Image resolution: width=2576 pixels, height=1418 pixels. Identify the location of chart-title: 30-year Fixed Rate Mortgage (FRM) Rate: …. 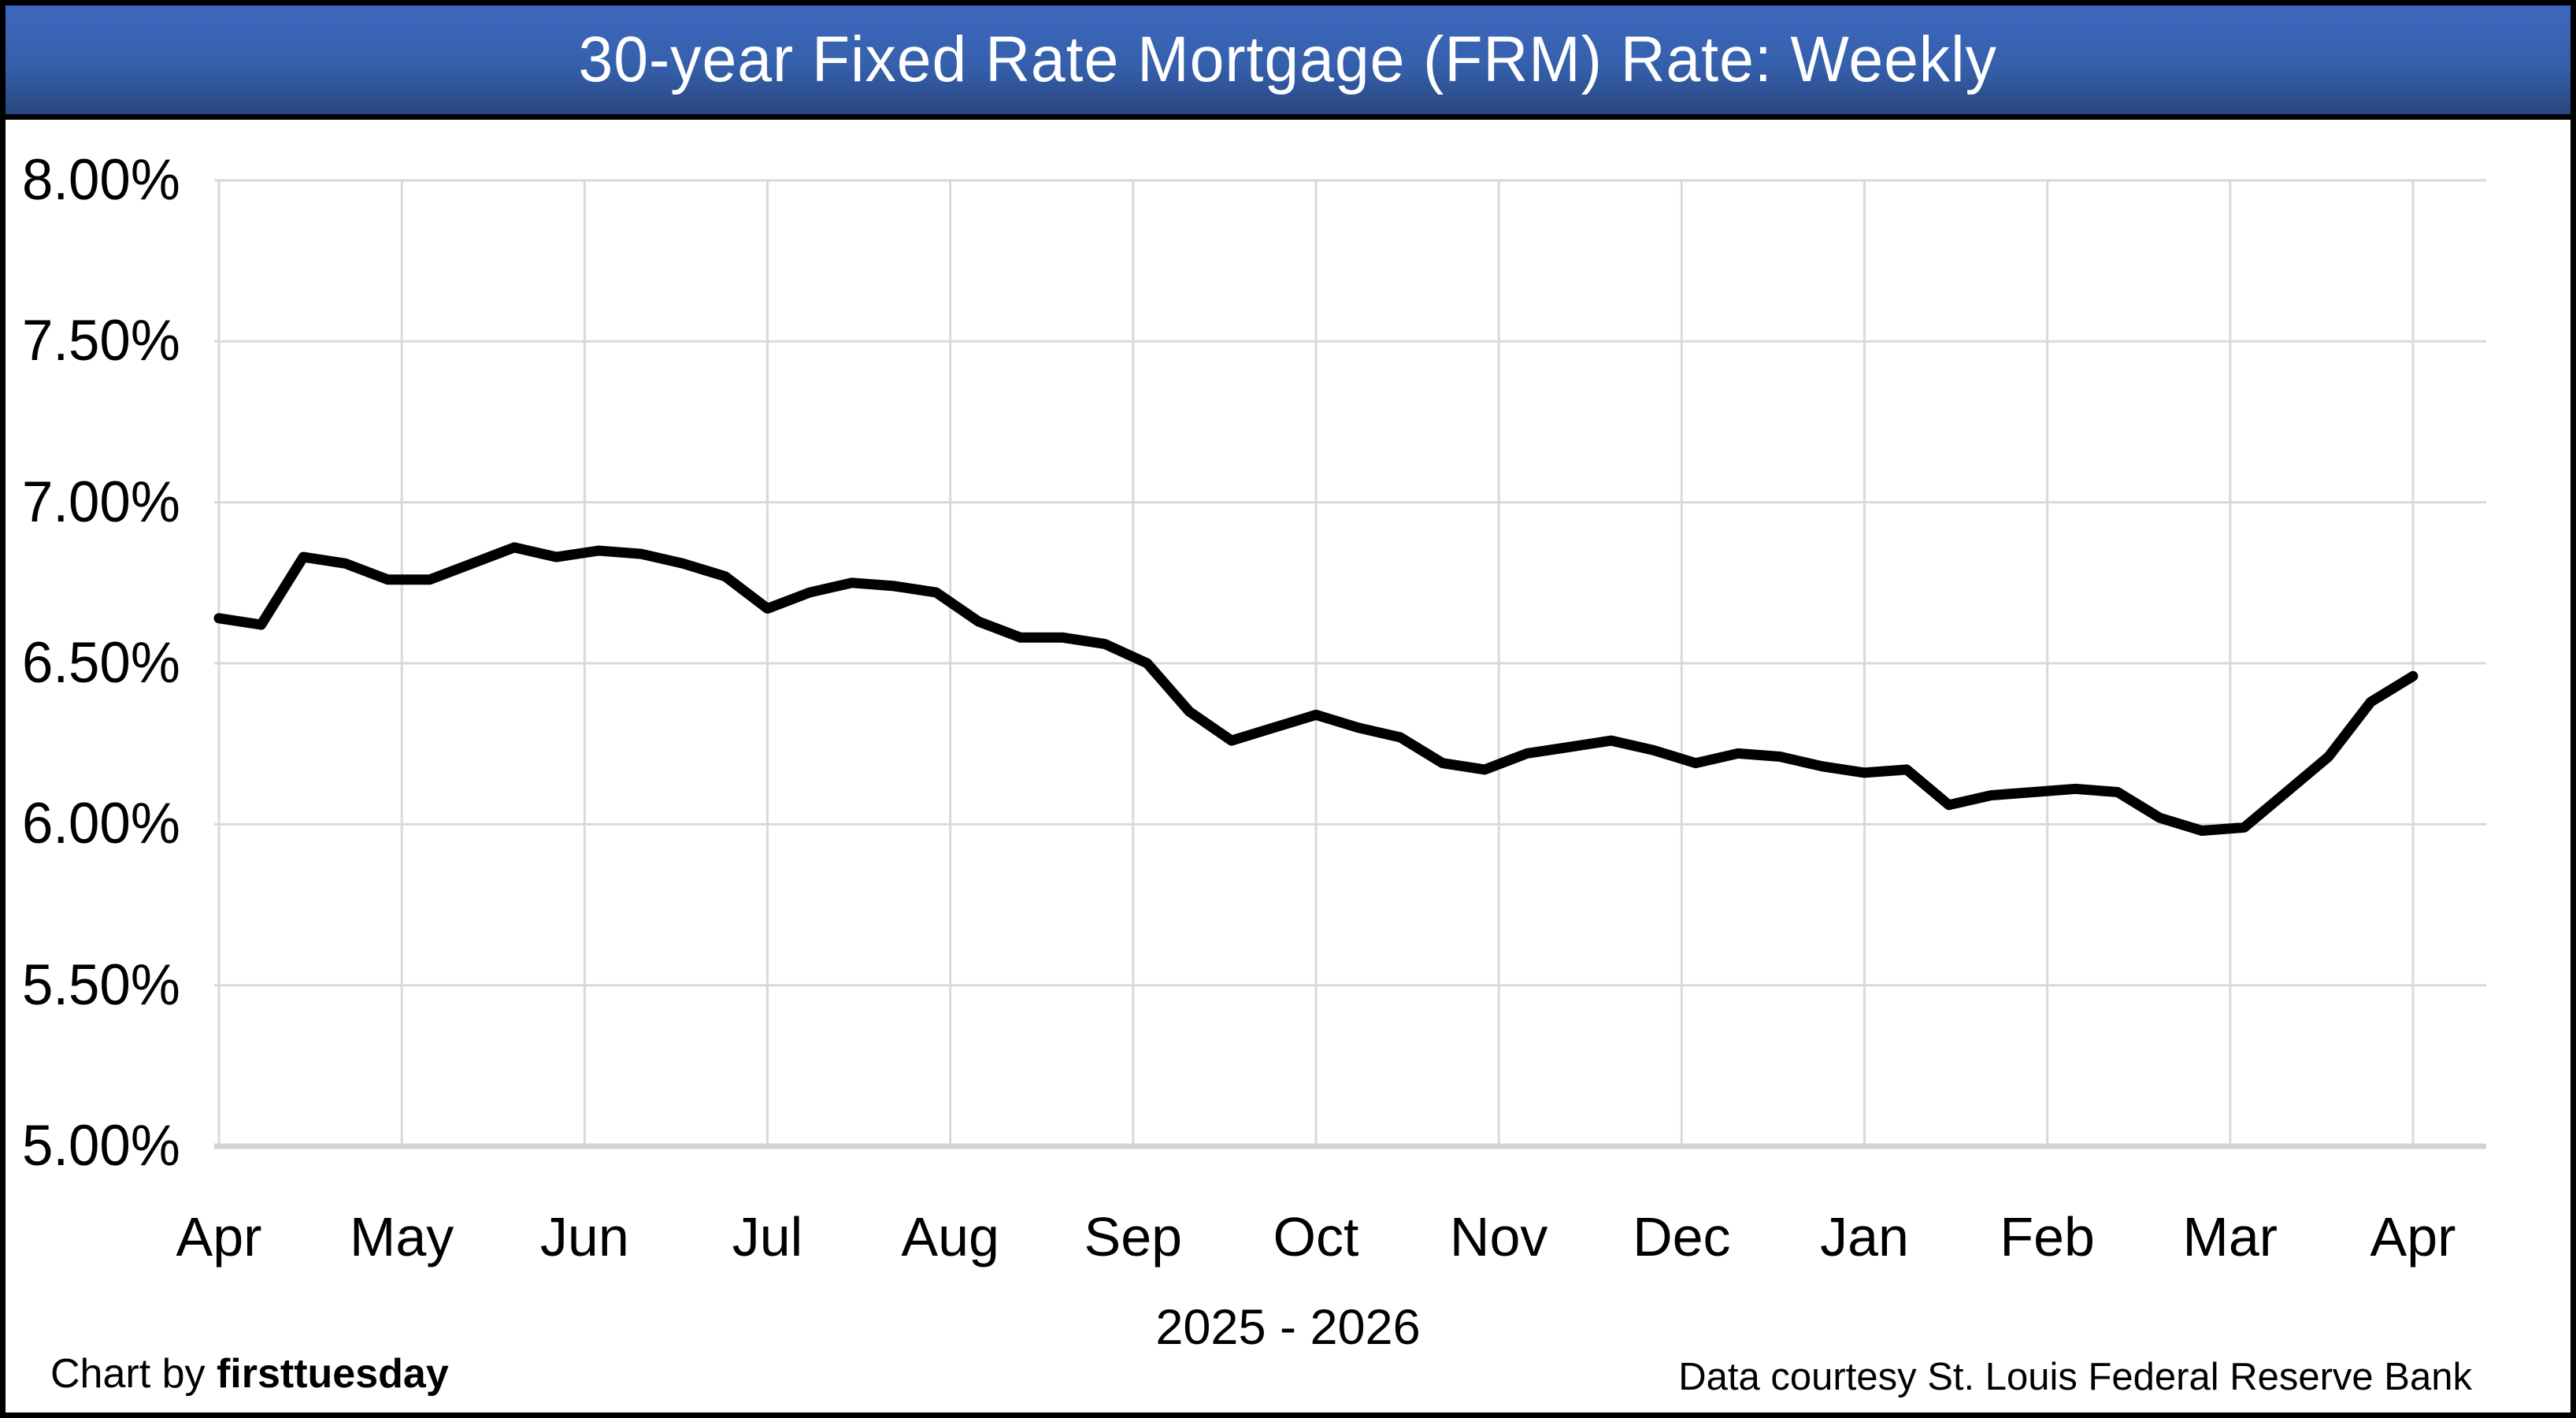
(1288, 59).